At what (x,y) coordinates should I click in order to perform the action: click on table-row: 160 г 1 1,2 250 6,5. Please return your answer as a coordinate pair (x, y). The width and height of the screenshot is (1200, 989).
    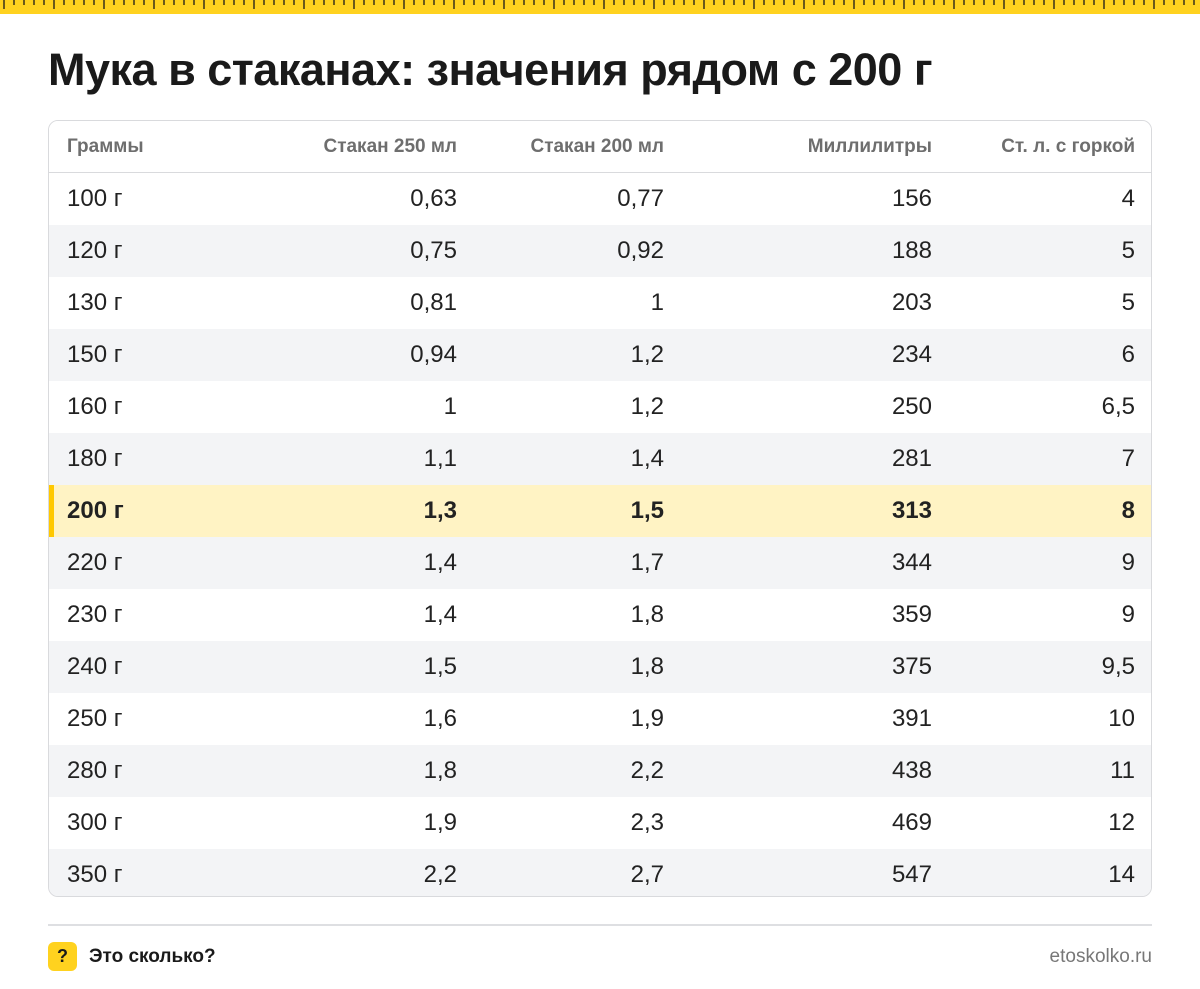
    Looking at the image, I should click on (600, 407).